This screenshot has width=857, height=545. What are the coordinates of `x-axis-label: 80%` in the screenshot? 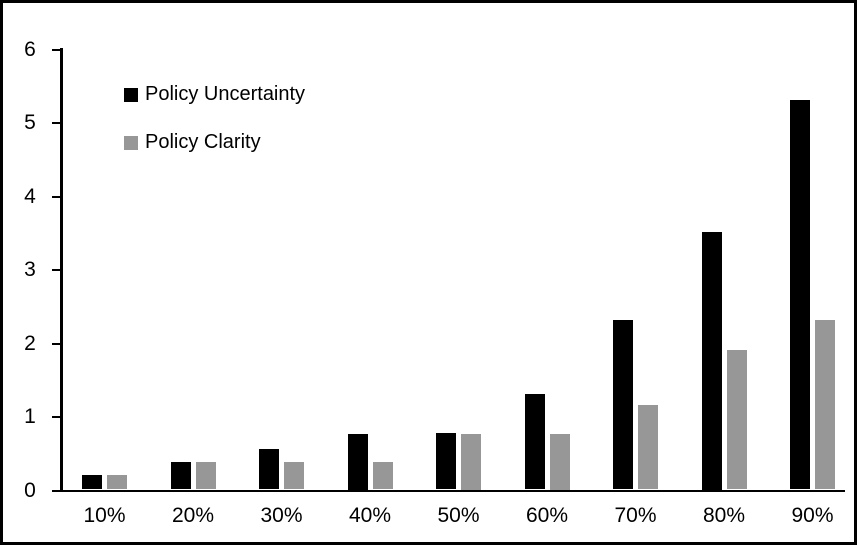 It's located at (724, 515).